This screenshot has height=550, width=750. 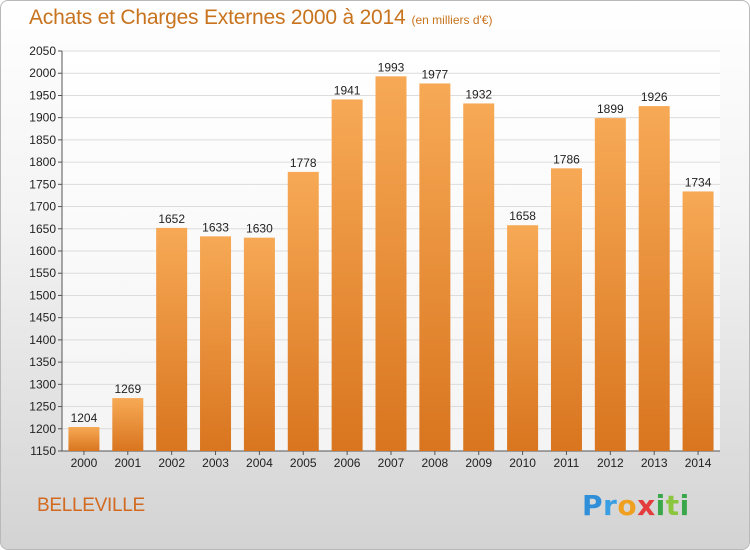 I want to click on x-tick-label: 2014, so click(x=698, y=463).